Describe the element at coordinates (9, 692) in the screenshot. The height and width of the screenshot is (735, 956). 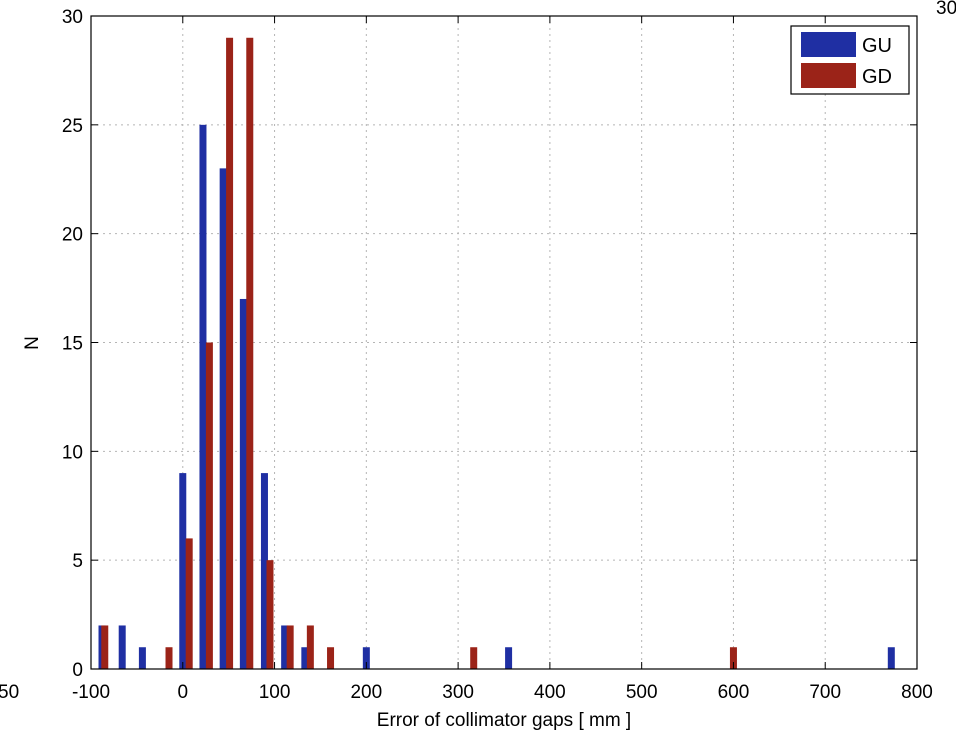
I see `left-edge-label: 50` at that location.